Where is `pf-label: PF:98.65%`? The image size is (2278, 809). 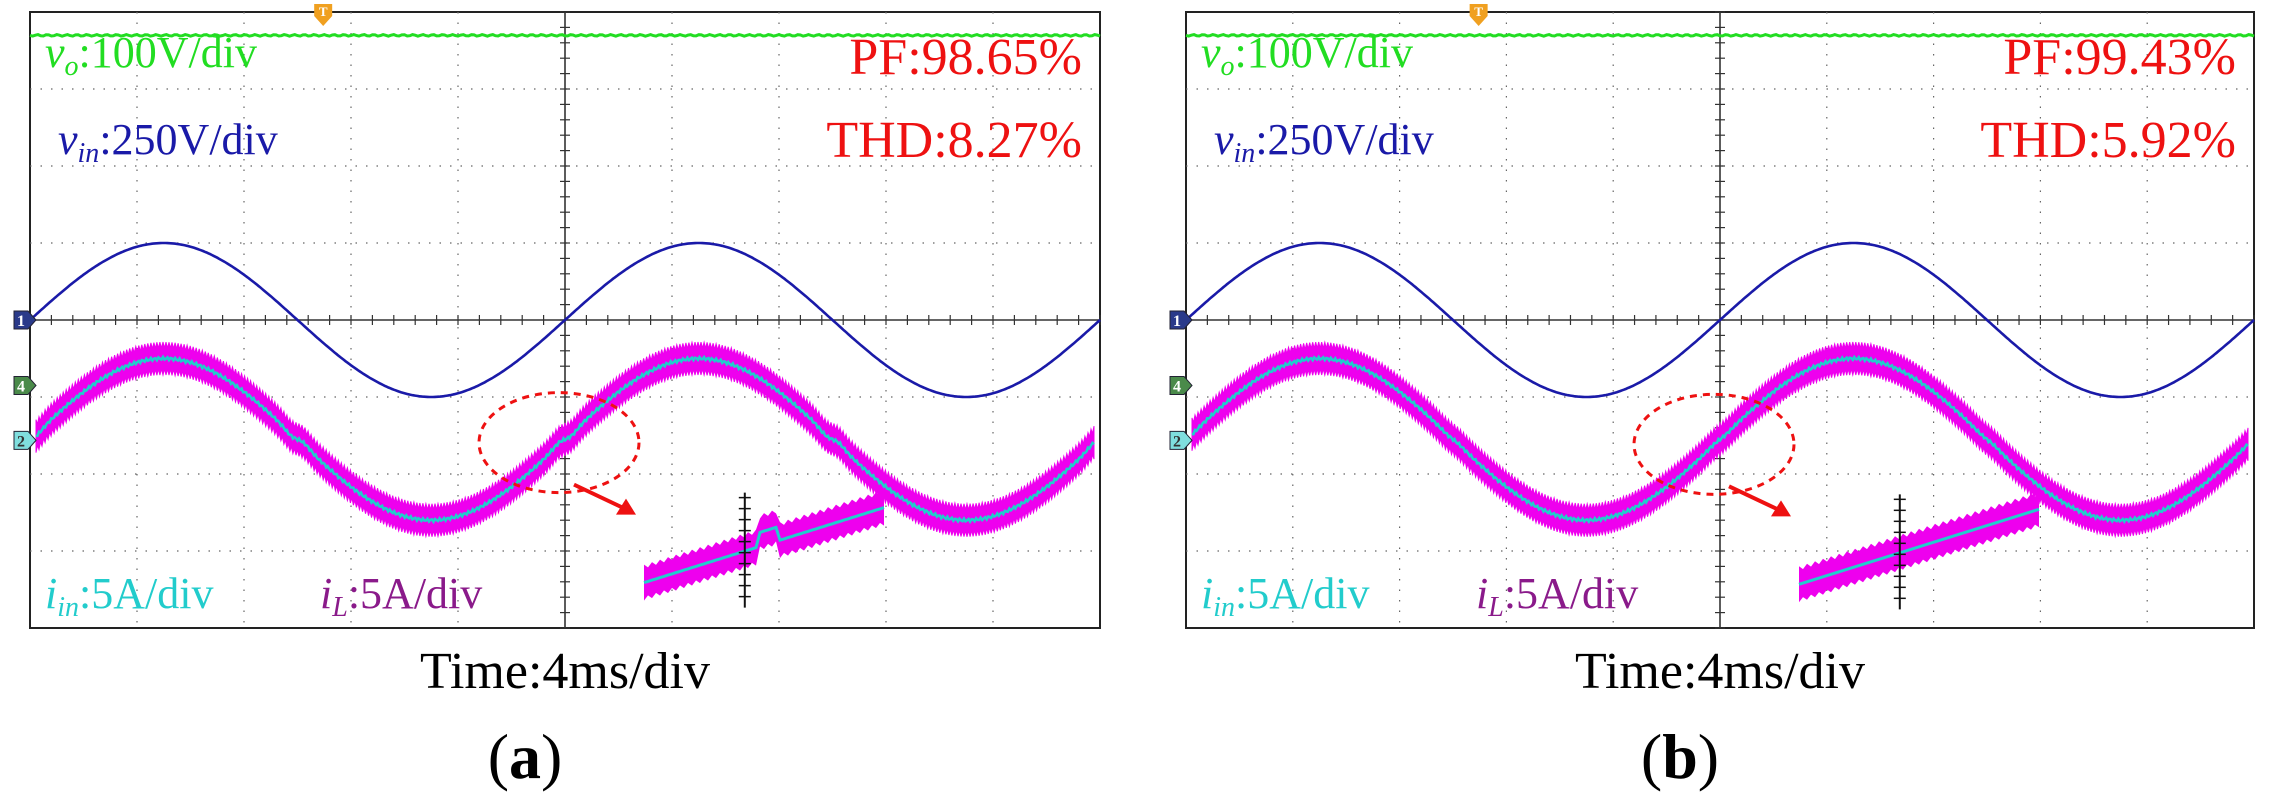 pf-label: PF:98.65% is located at coordinates (965, 57).